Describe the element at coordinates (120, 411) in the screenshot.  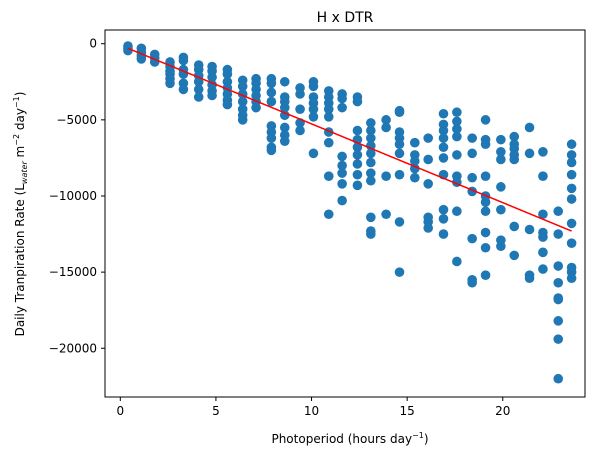
I see `x-tick-label-0: 0` at that location.